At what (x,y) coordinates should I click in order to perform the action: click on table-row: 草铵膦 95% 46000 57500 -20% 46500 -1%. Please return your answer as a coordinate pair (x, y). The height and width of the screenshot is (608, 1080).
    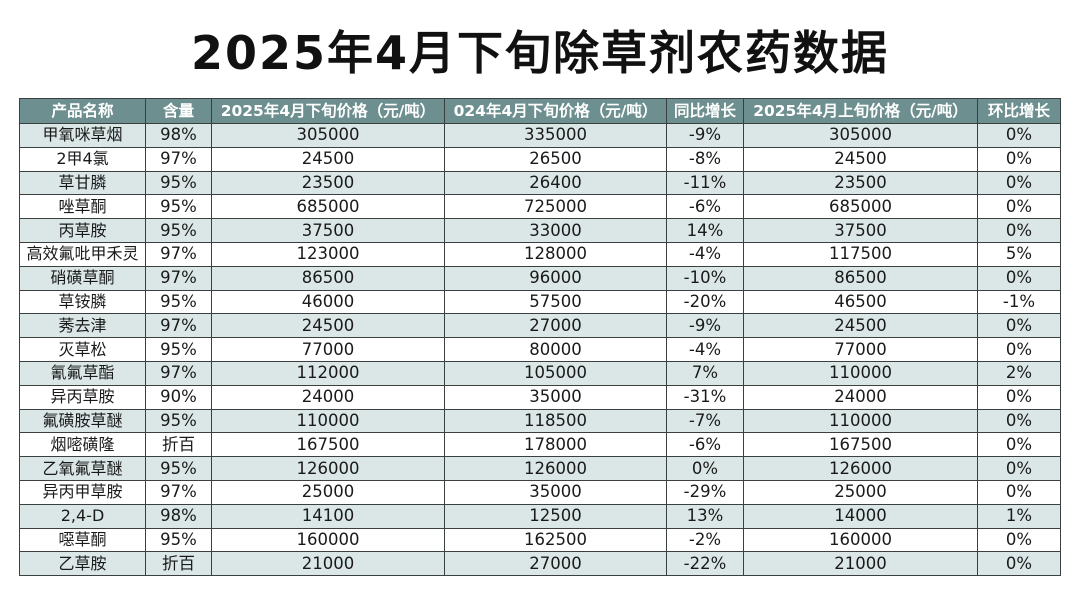
    Looking at the image, I should click on (540, 302).